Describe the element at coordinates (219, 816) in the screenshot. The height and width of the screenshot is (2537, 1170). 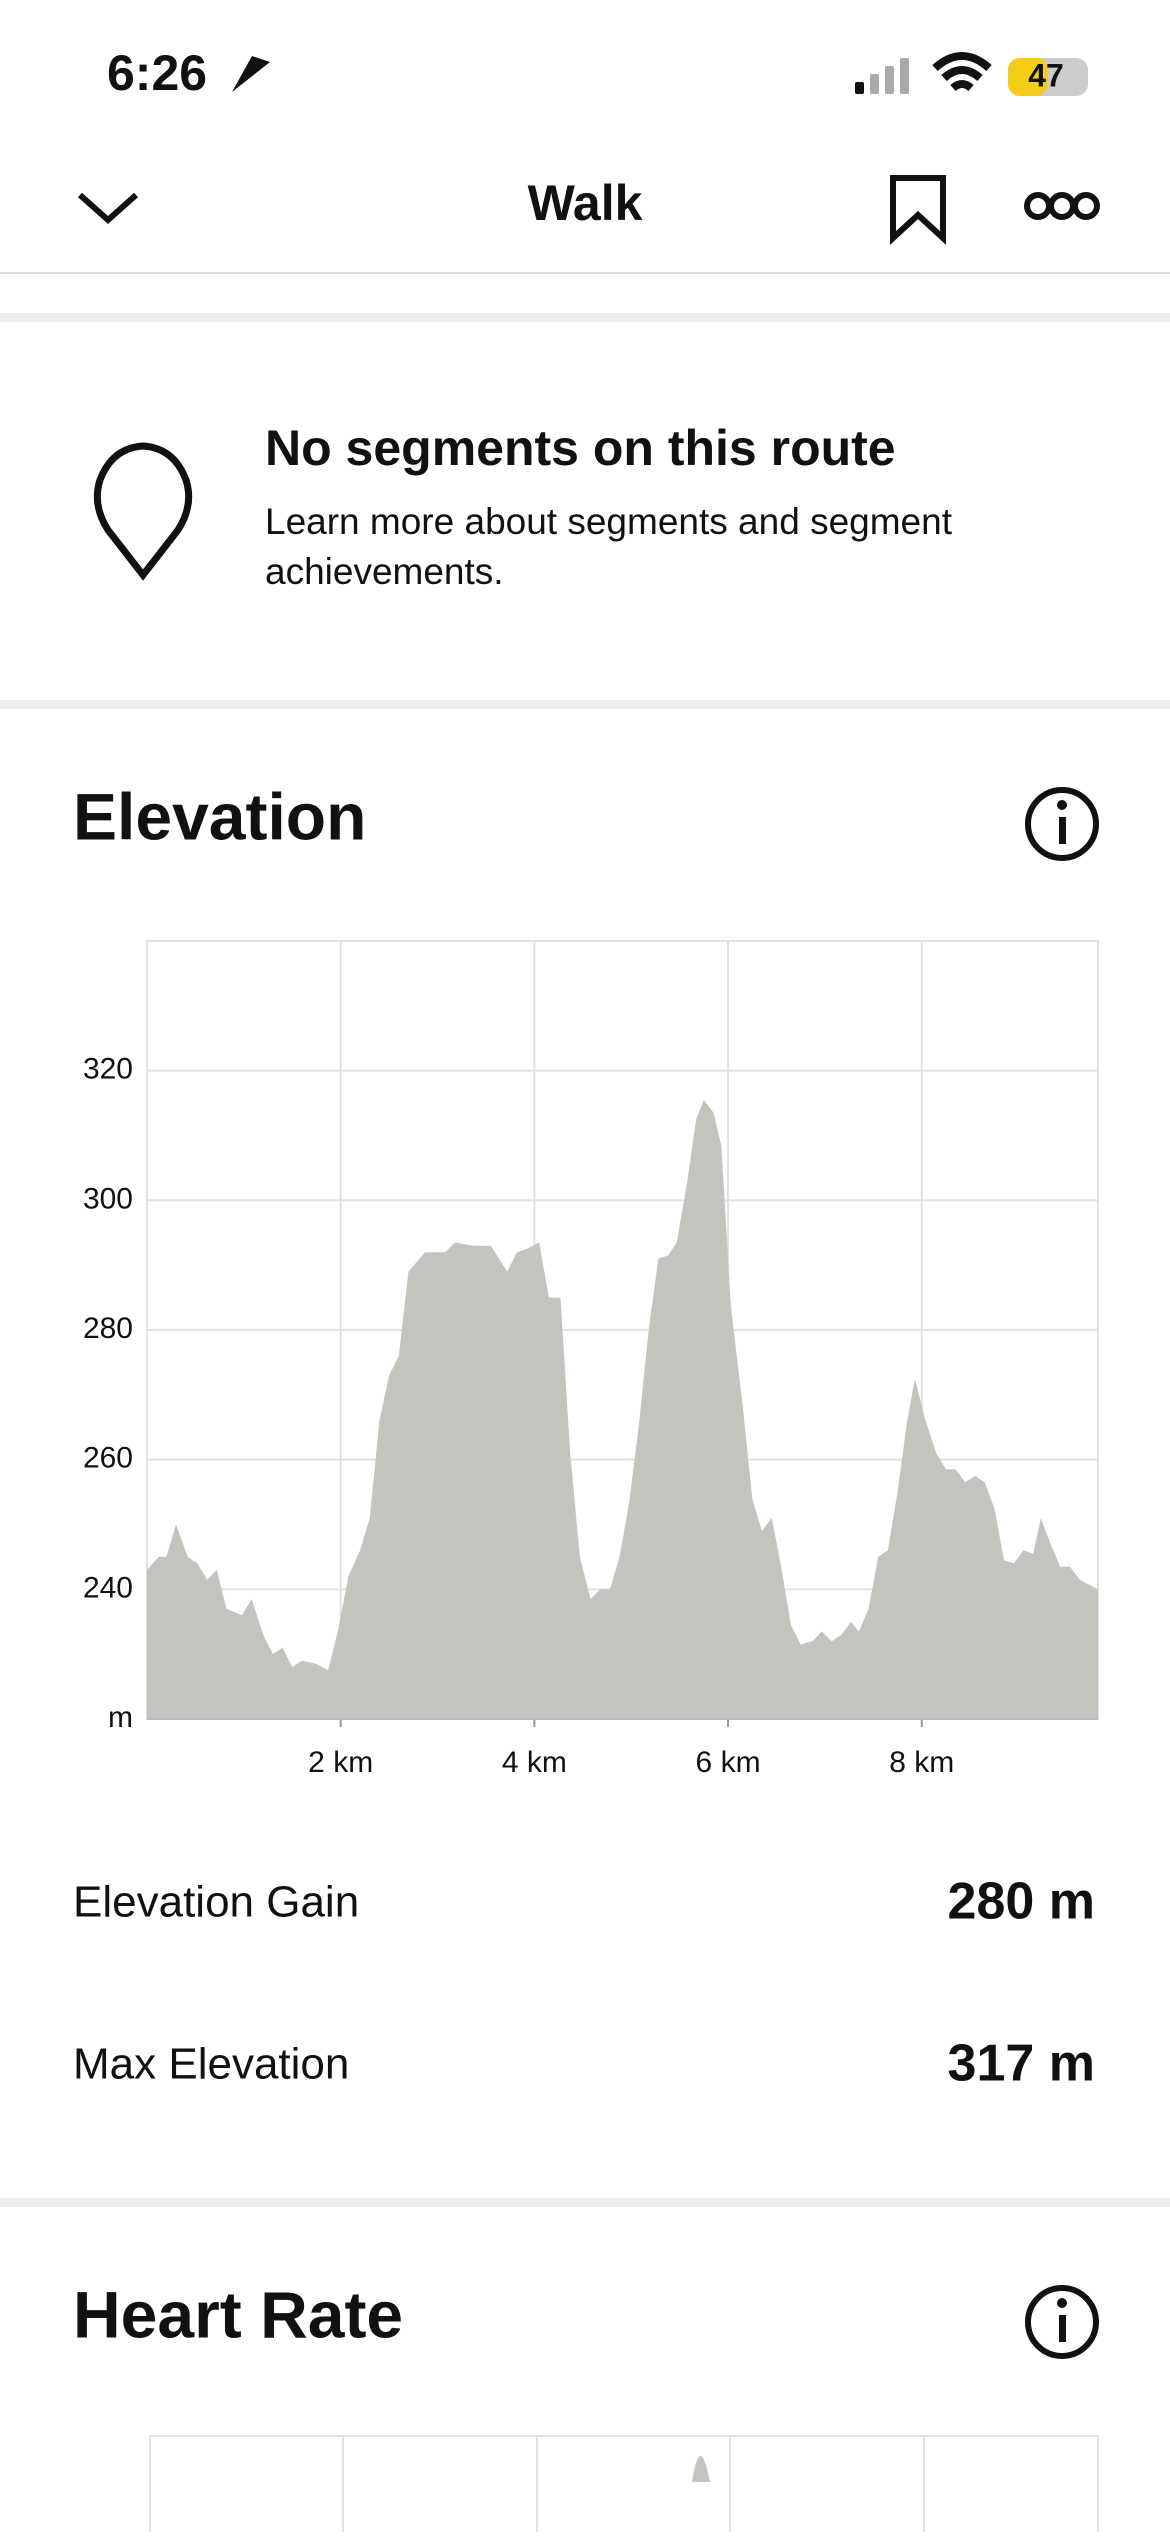
I see `section-title: Elevation` at that location.